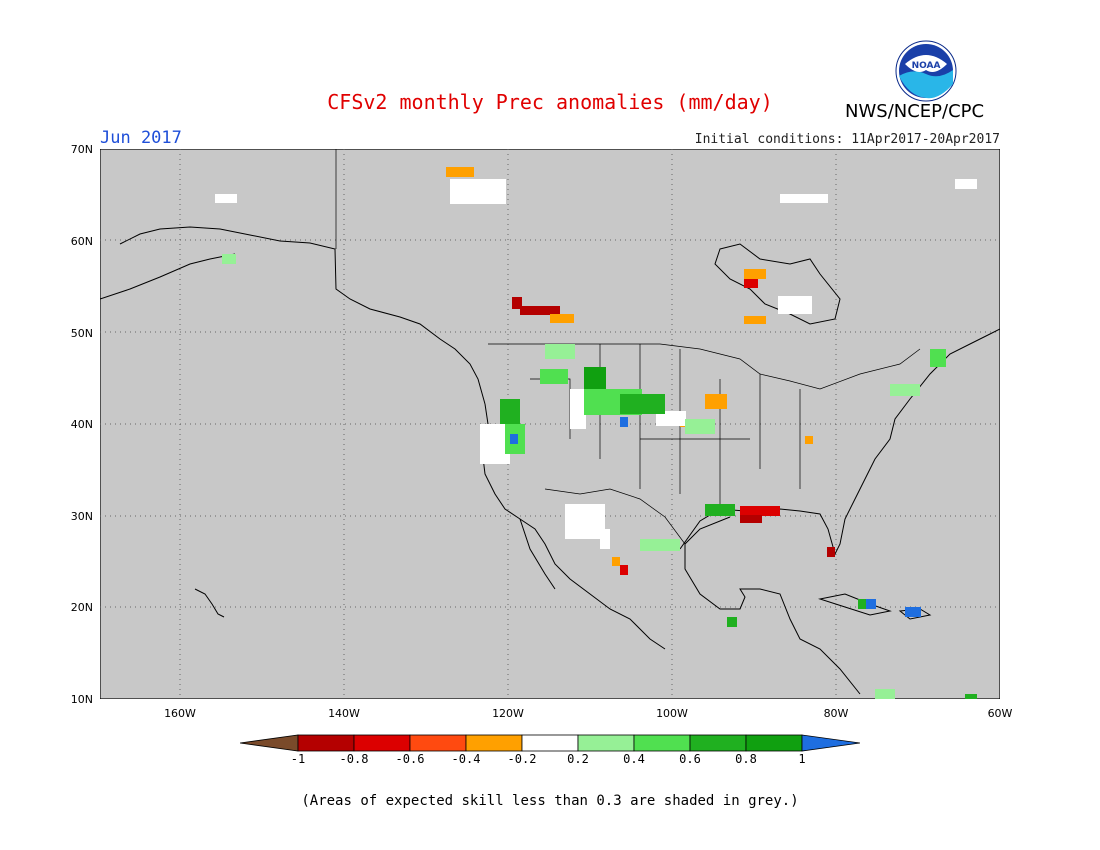  I want to click on logo-text: NOAA, so click(926, 66).